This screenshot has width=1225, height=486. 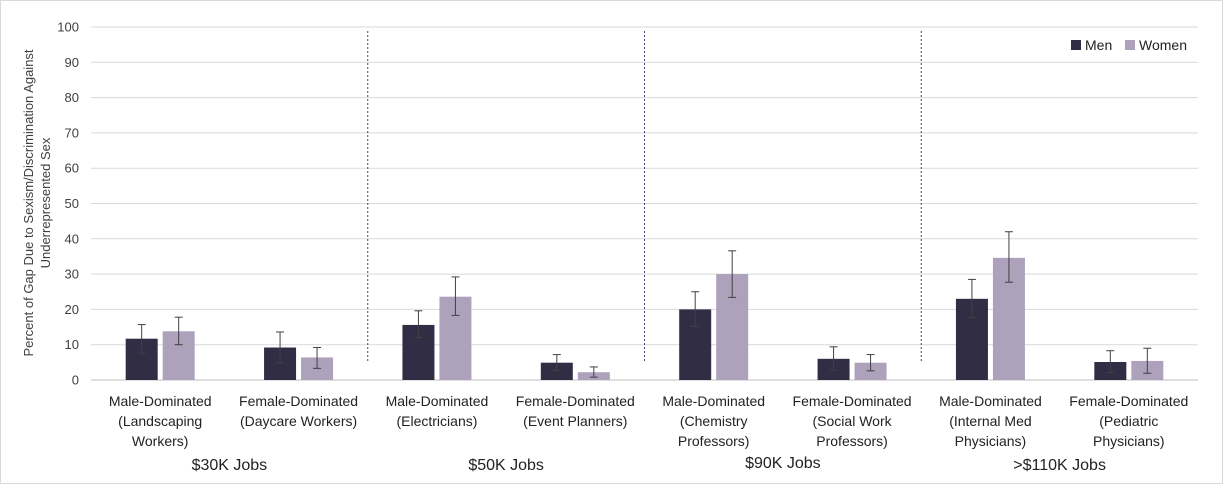 What do you see at coordinates (1163, 45) in the screenshot?
I see `legend-label-women: Women` at bounding box center [1163, 45].